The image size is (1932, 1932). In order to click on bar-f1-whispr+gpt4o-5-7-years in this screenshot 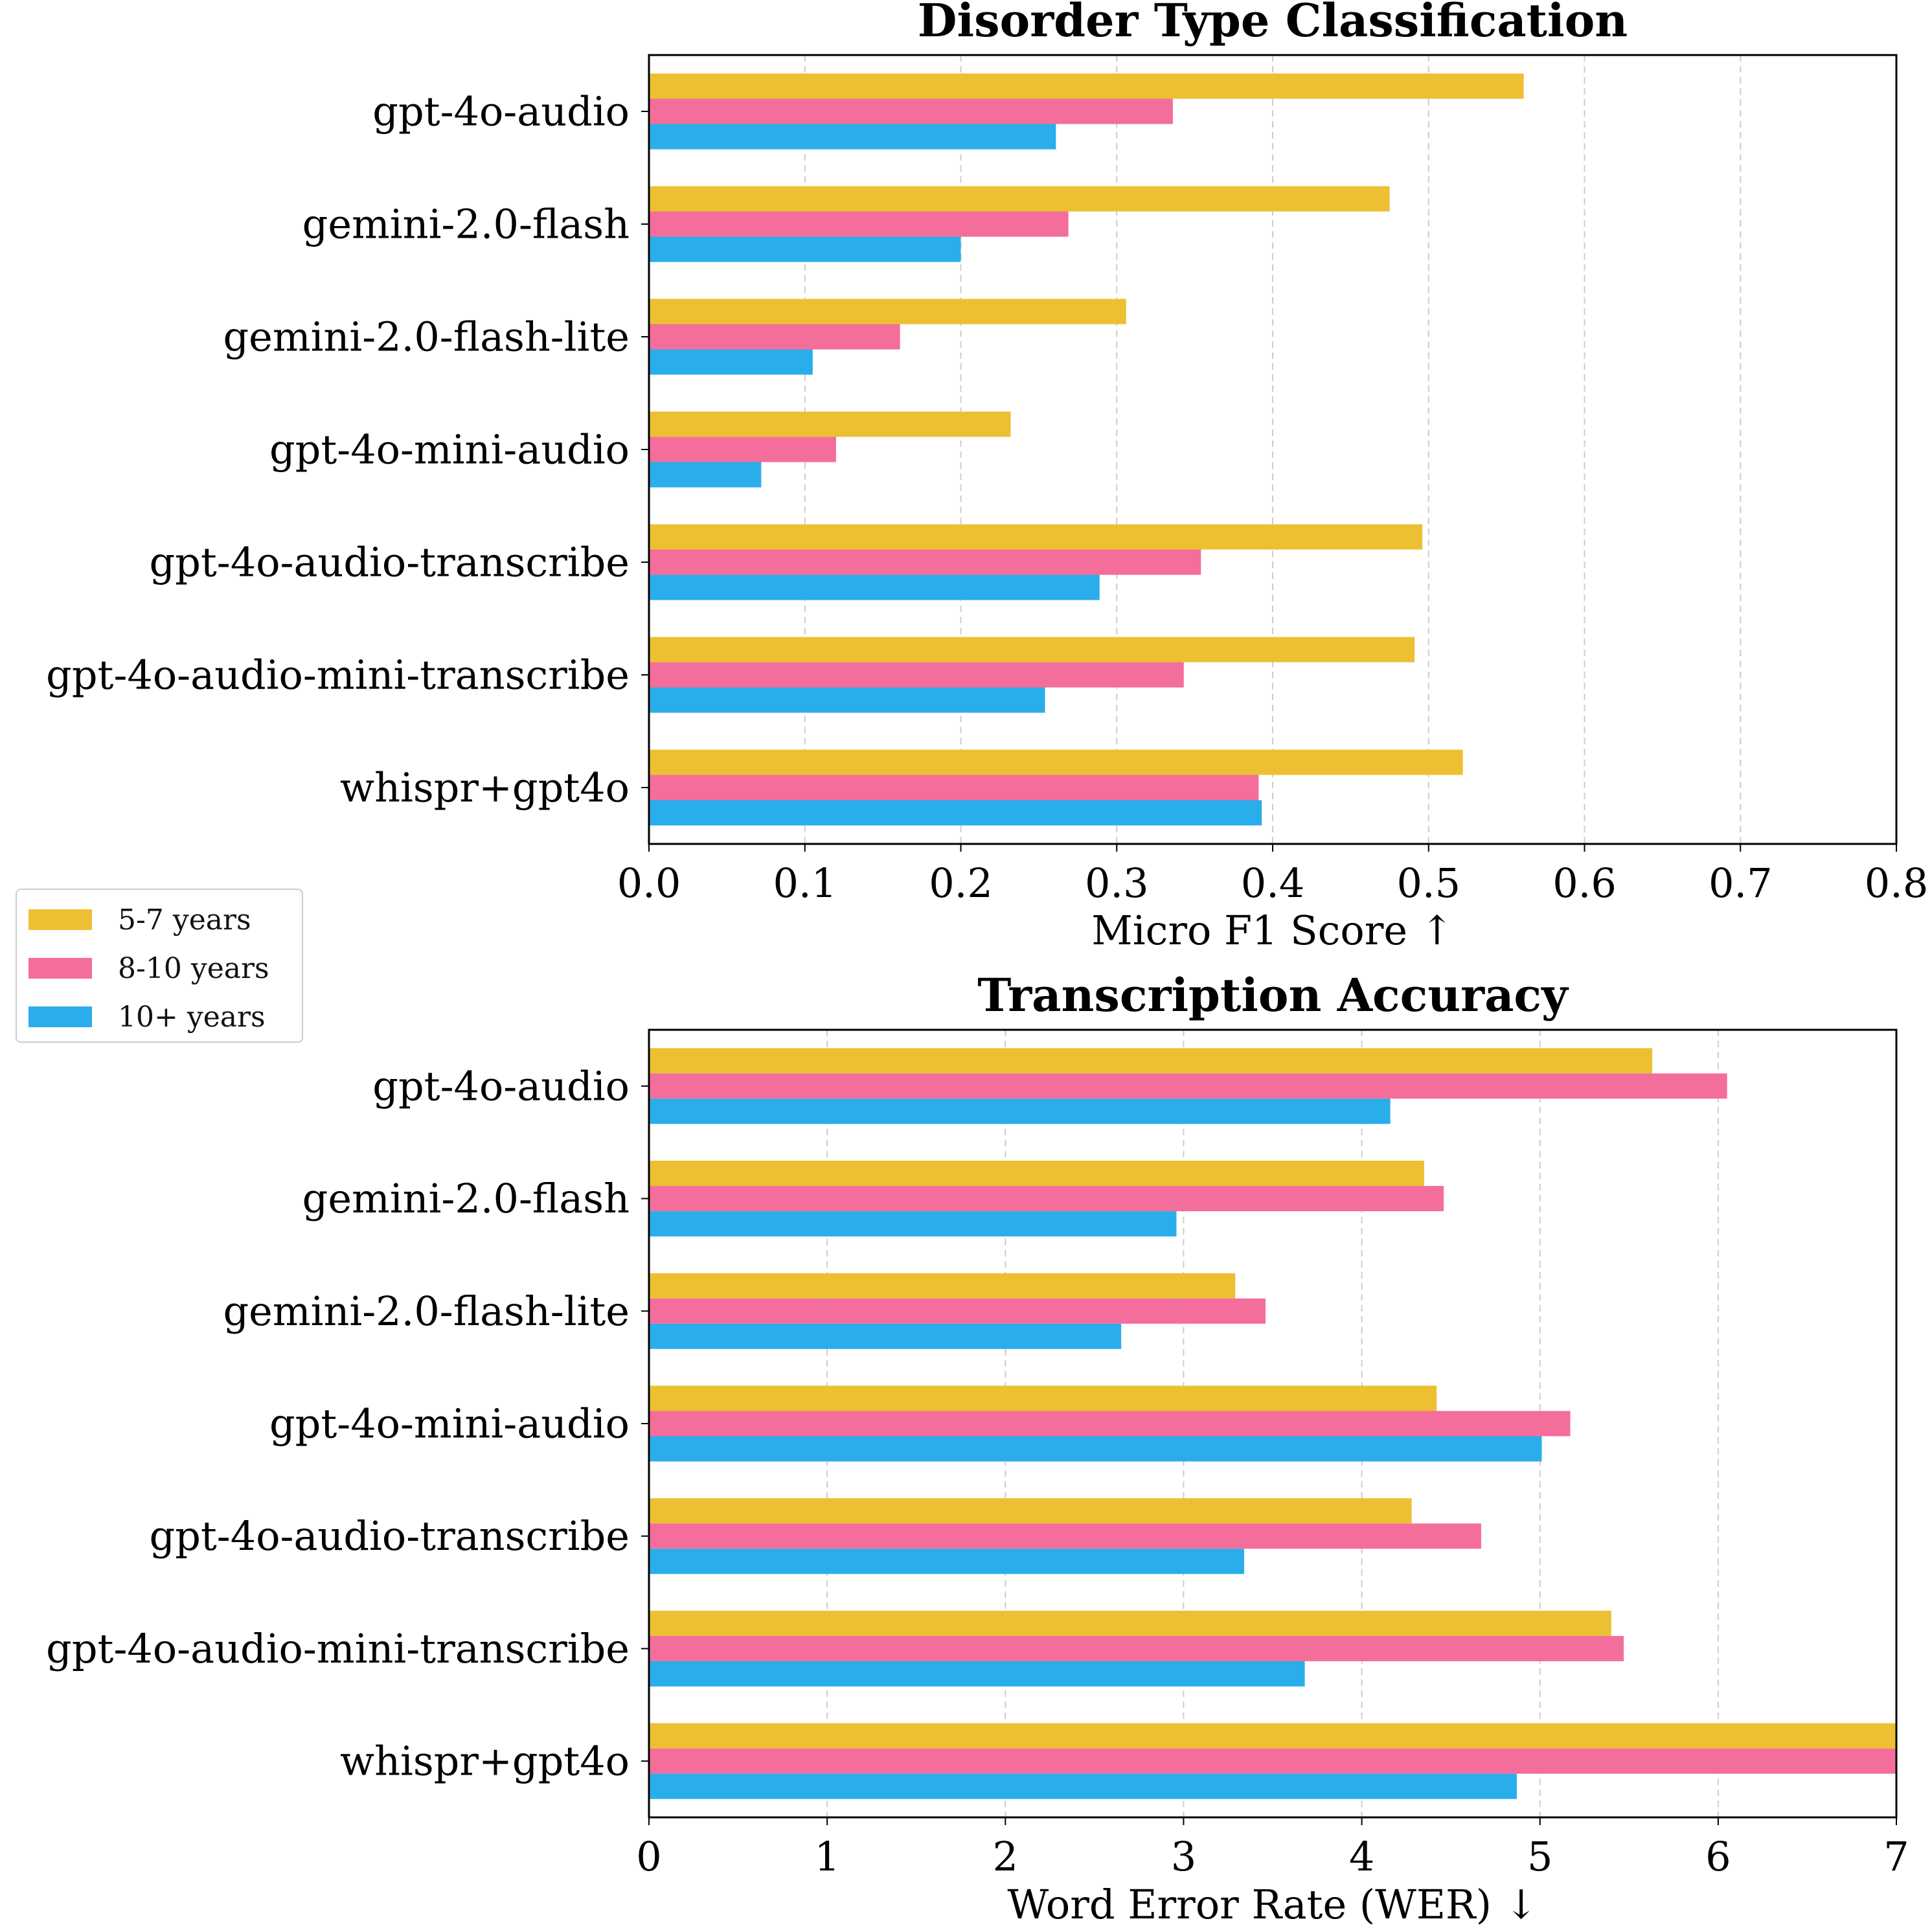, I will do `click(1056, 762)`.